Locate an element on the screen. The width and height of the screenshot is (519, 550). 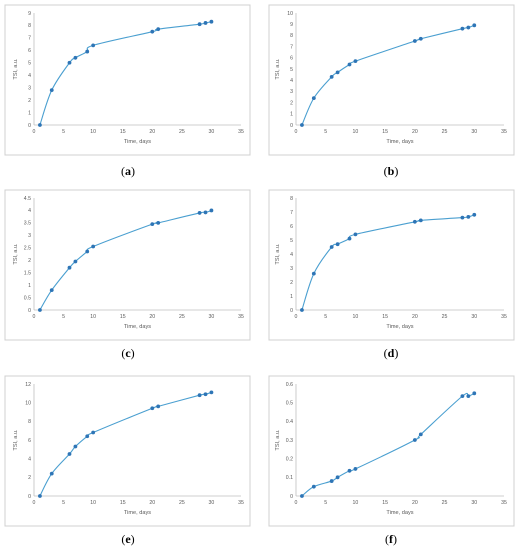
y-tick-label: 0.2 is located at coordinates (289, 459).